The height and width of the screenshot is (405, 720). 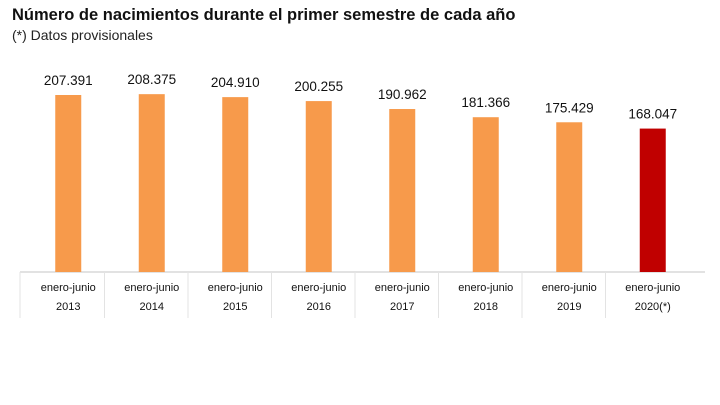 I want to click on category-label-year: 2018, so click(x=486, y=307).